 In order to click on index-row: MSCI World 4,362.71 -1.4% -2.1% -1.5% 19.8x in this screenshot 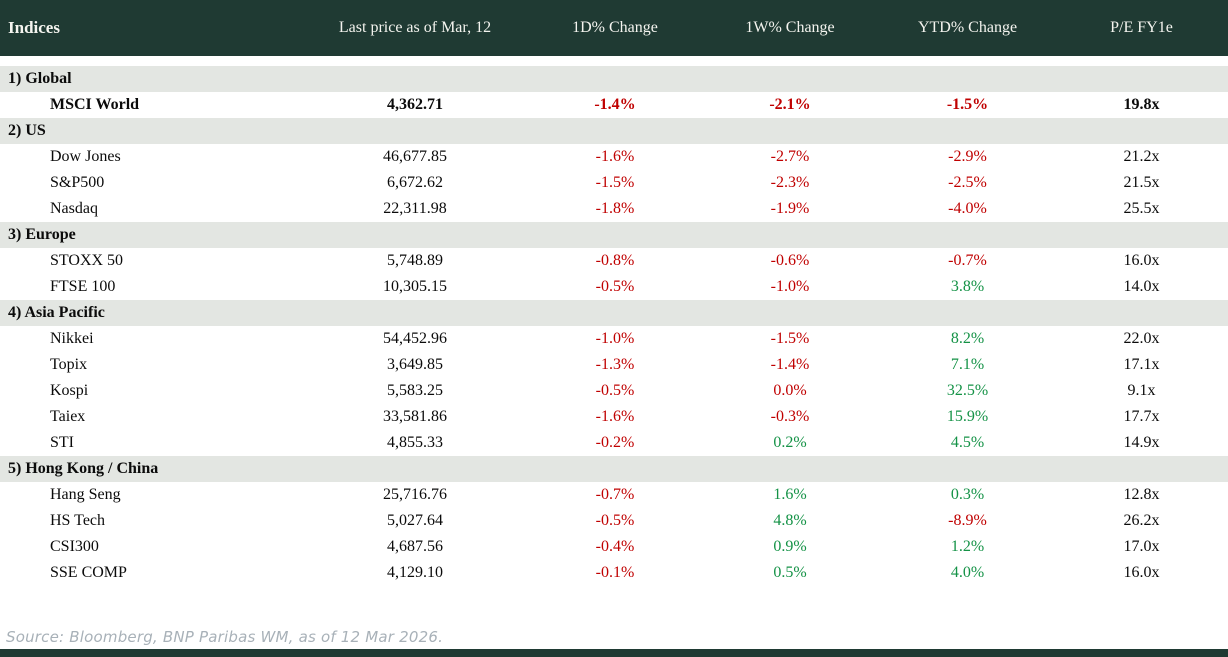, I will do `click(614, 105)`.